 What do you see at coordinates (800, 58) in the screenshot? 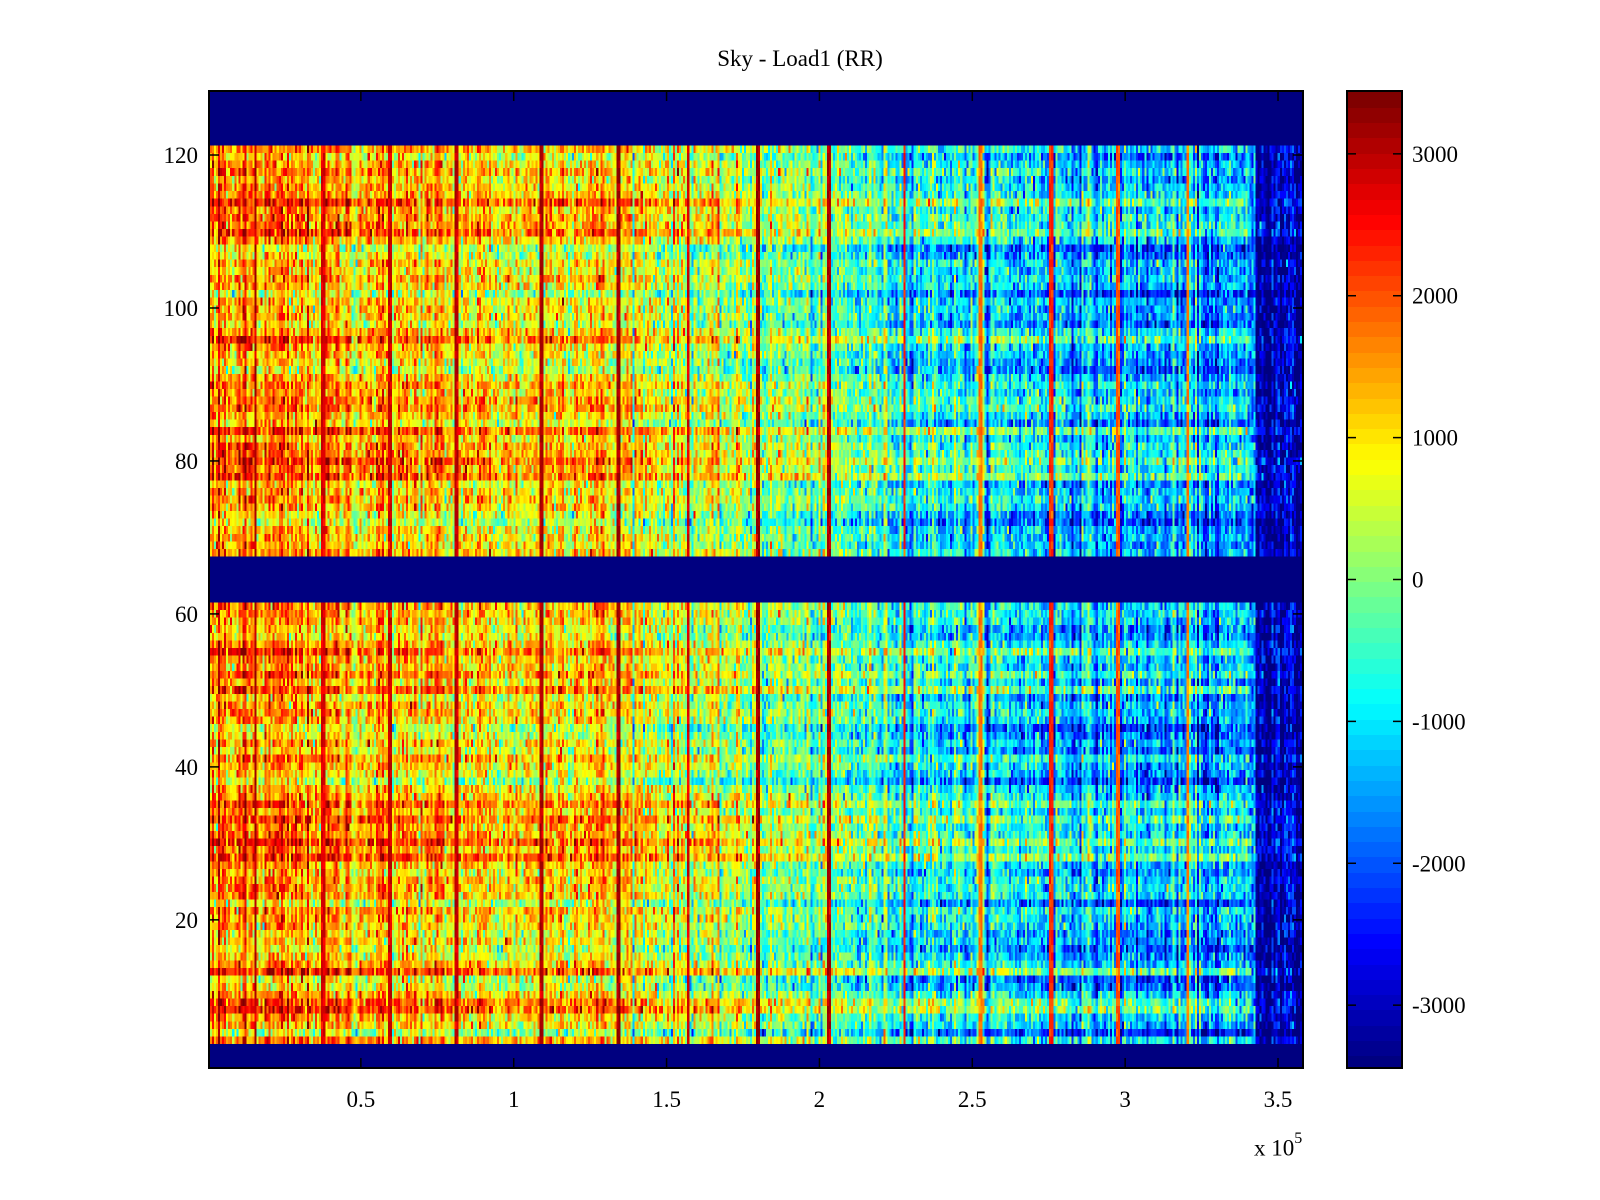
I see `chart-title: Sky - Load1 (RR)` at bounding box center [800, 58].